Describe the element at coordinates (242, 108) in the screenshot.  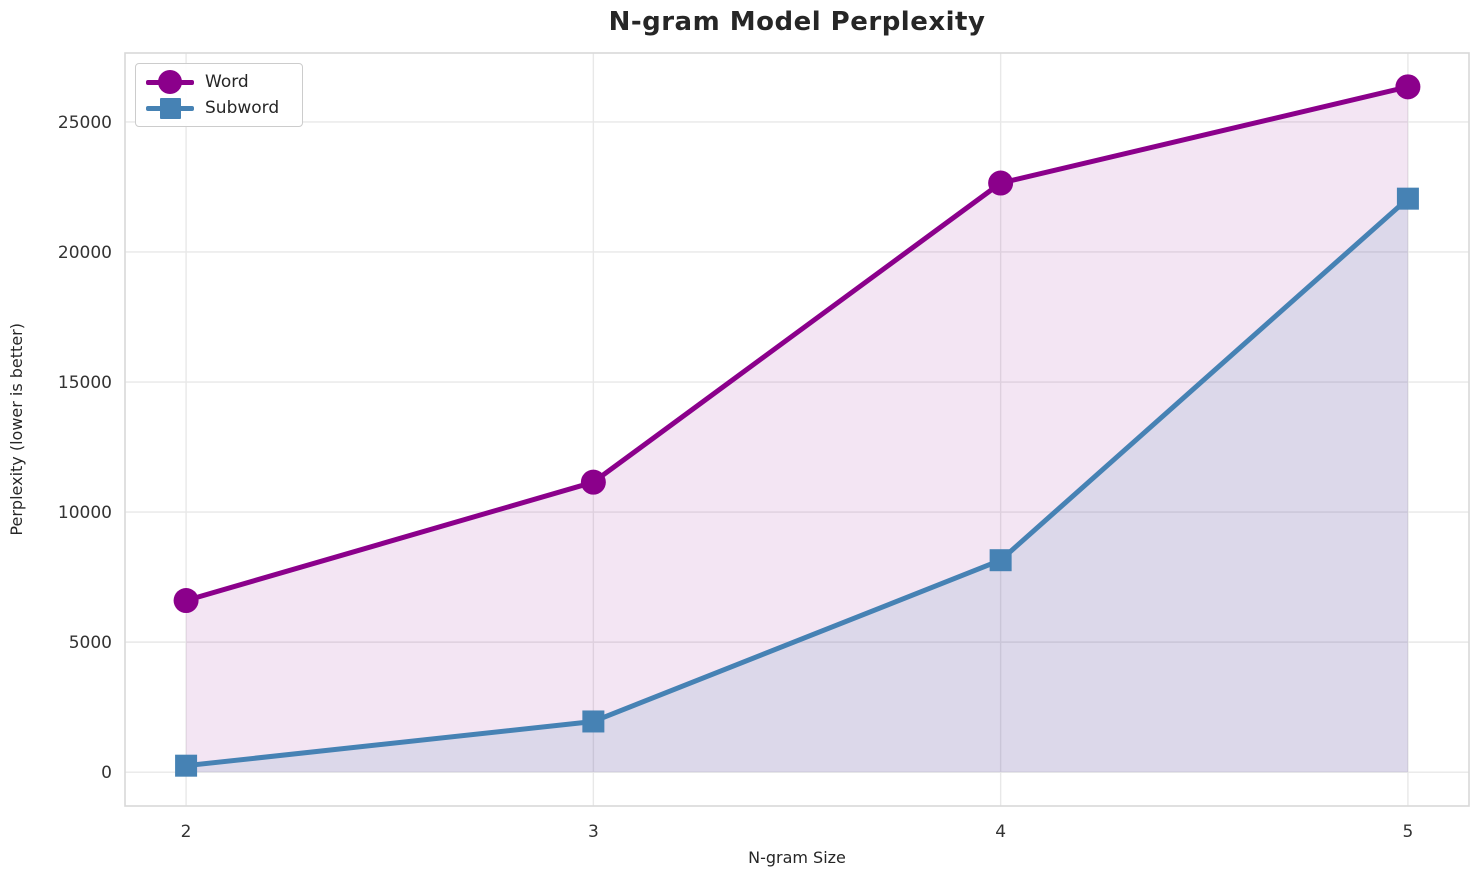
I see `legend-label-subword: Subword` at that location.